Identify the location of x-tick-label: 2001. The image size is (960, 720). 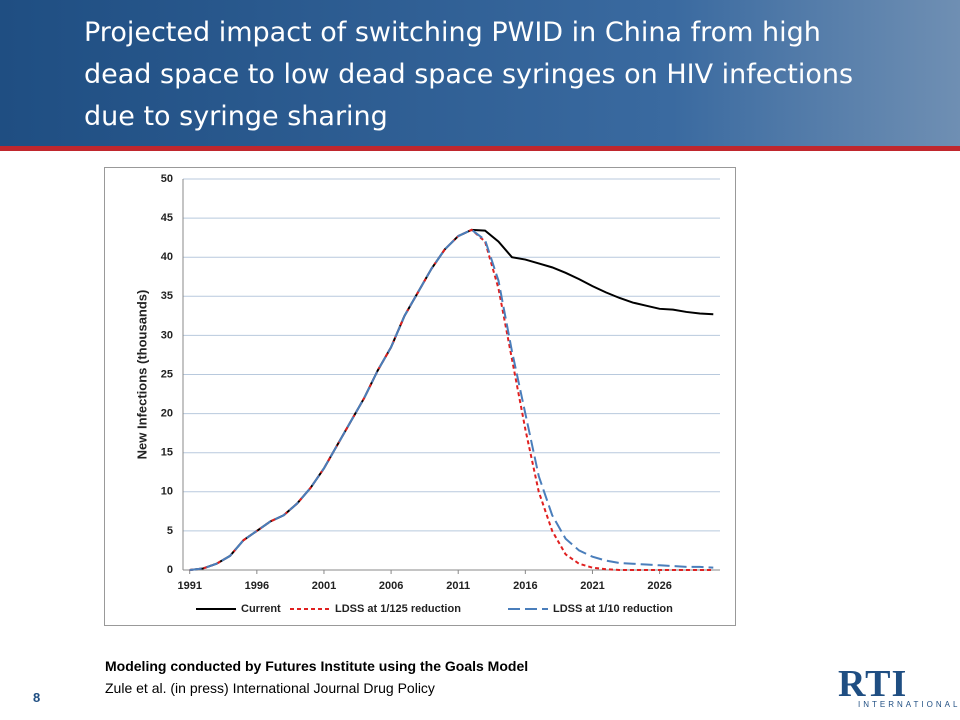
(324, 586).